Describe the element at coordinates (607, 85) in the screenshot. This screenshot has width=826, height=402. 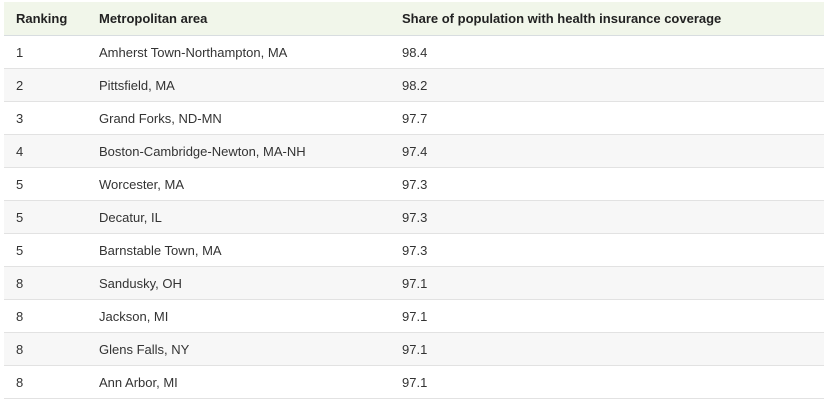
I see `cell-insurance-share: 98.2` at that location.